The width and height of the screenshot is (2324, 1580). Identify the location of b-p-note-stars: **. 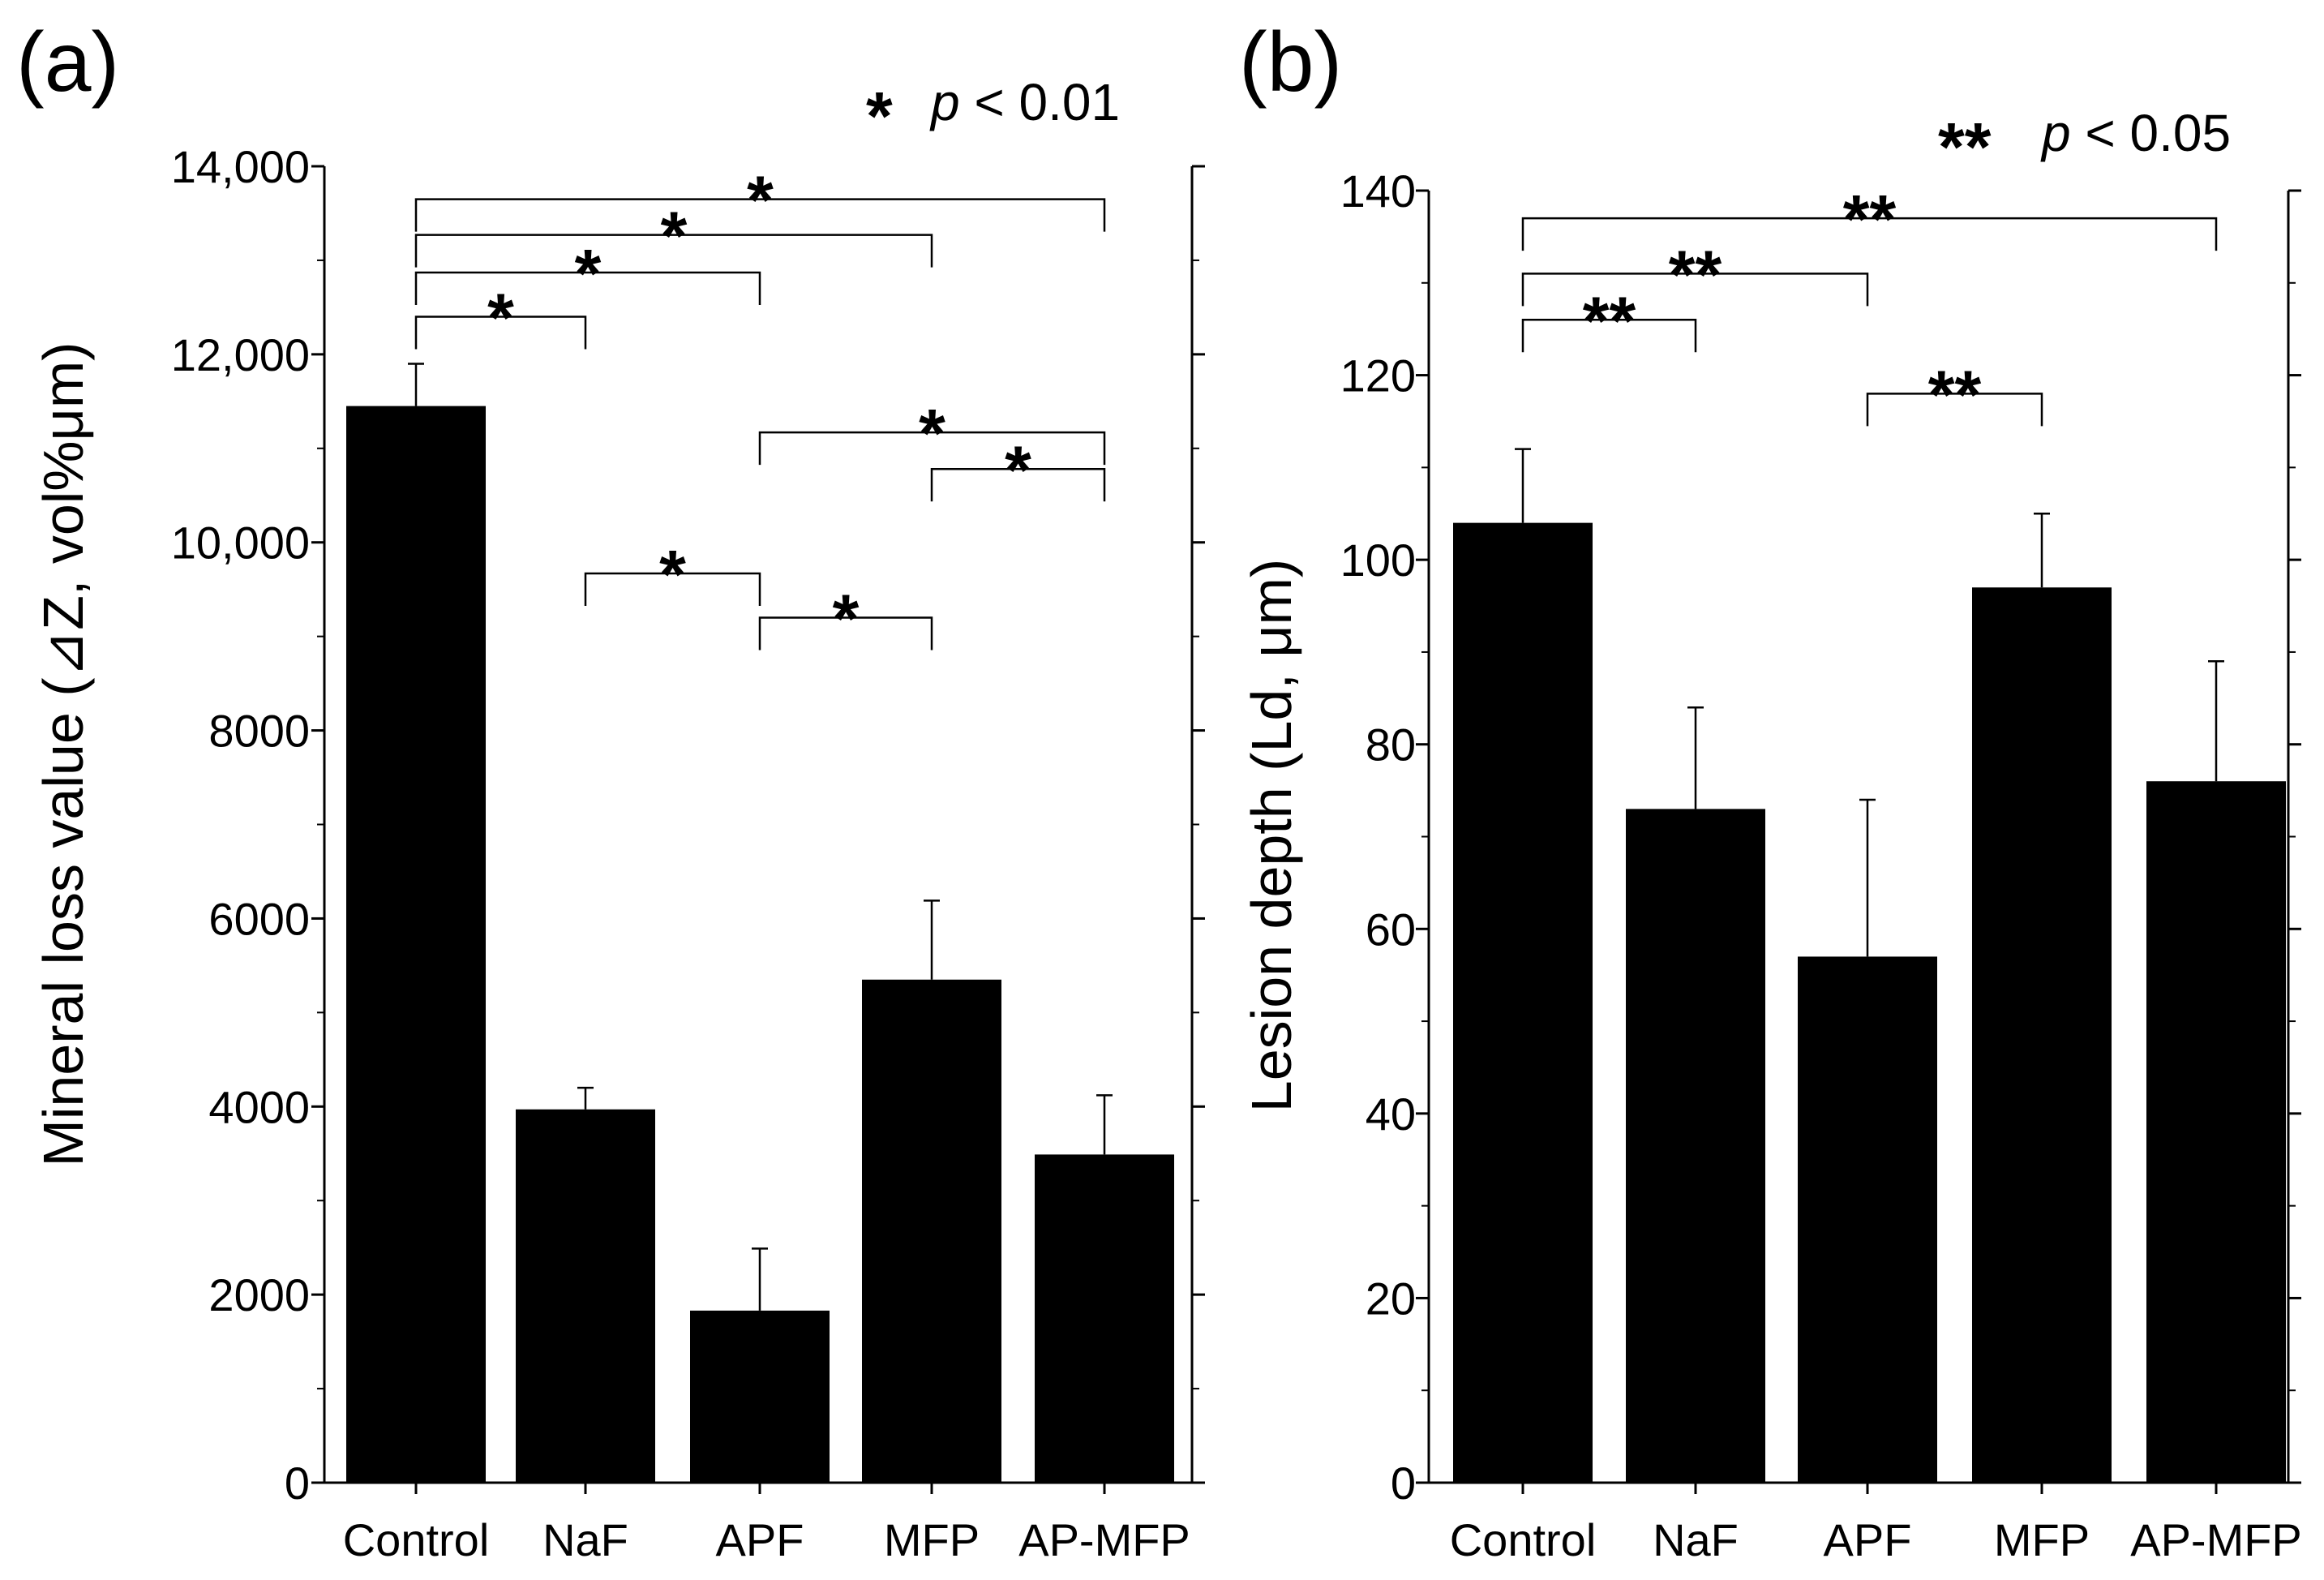
(1965, 147).